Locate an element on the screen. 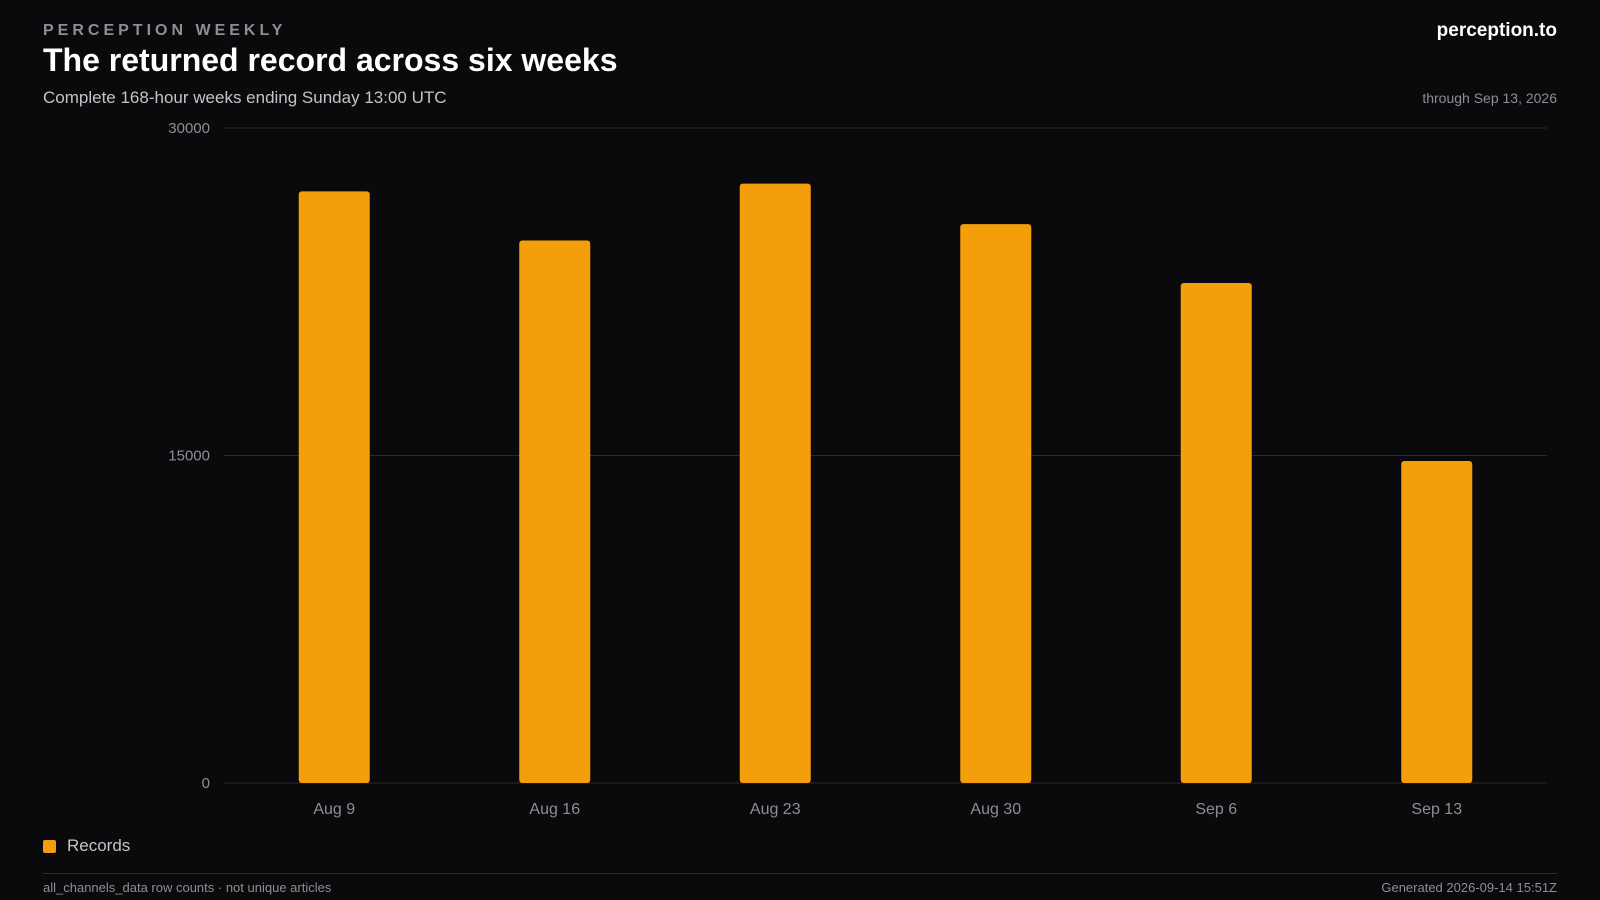 The height and width of the screenshot is (900, 1600). x-tick-label: Sep 13 is located at coordinates (1436, 809).